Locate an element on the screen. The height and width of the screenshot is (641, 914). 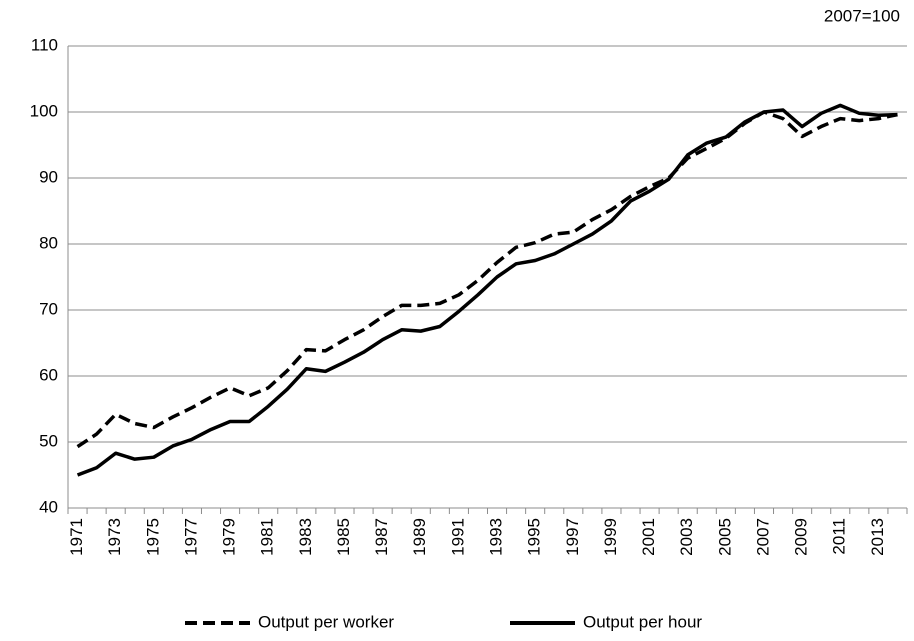
x-tick-label: 1973 is located at coordinates (114, 537).